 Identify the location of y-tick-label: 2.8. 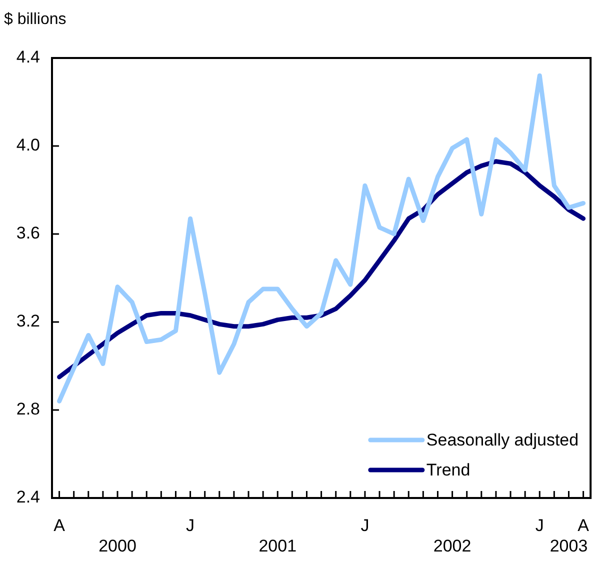
(28, 409).